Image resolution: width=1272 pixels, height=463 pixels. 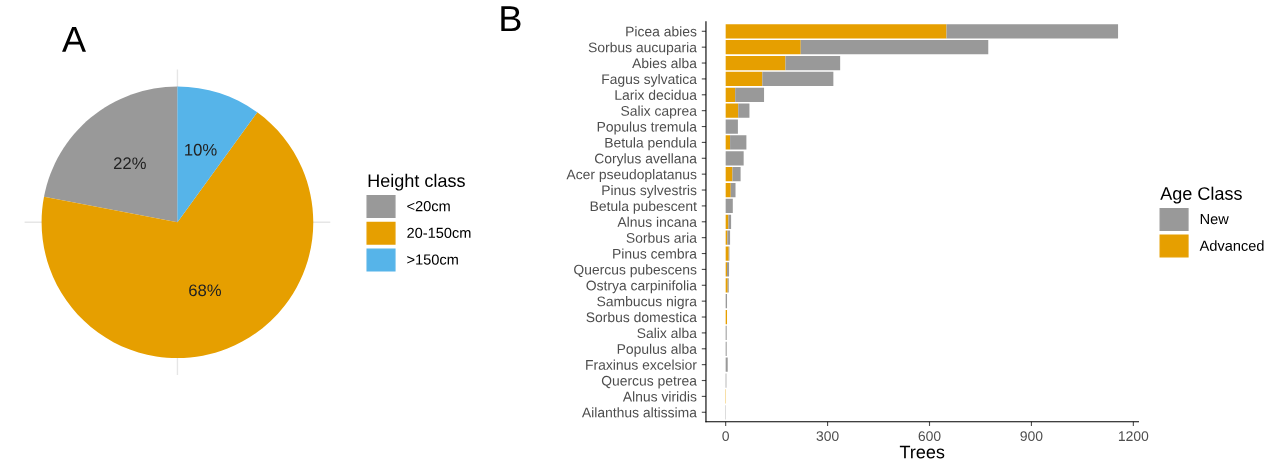 I want to click on x-tick-label: 300, so click(x=827, y=436).